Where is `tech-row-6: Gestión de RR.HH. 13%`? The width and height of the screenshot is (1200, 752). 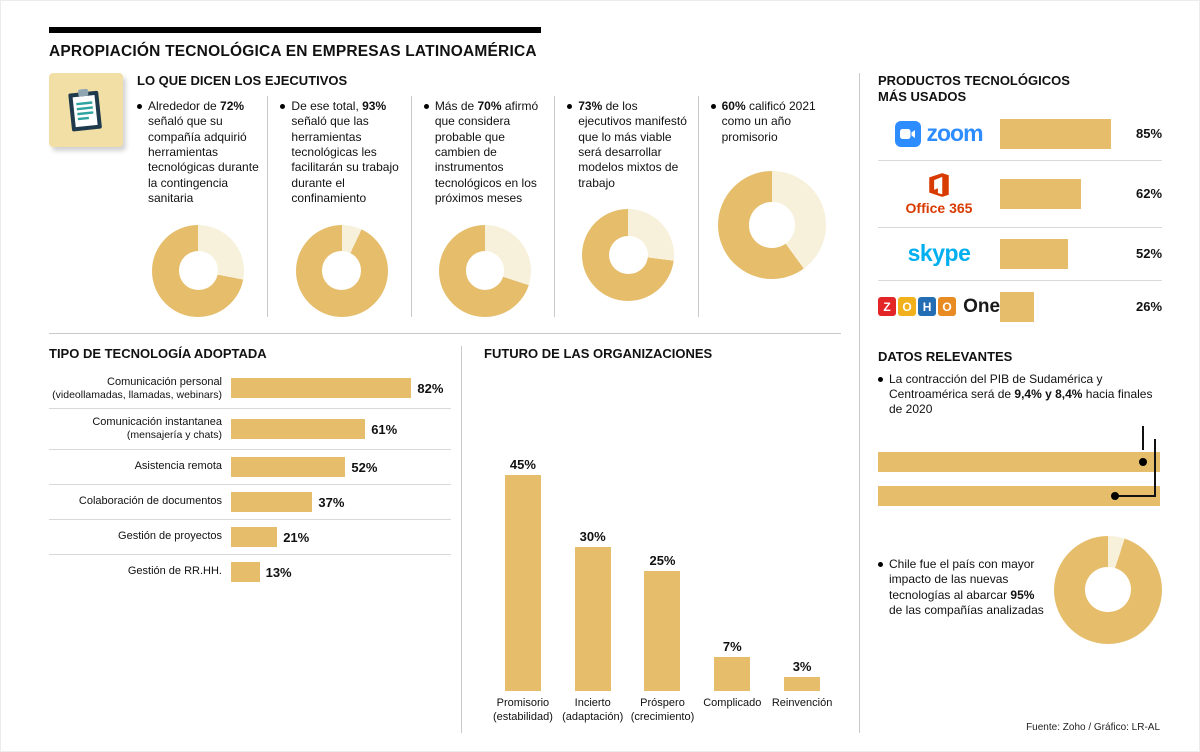 tech-row-6: Gestión de RR.HH. 13% is located at coordinates (250, 572).